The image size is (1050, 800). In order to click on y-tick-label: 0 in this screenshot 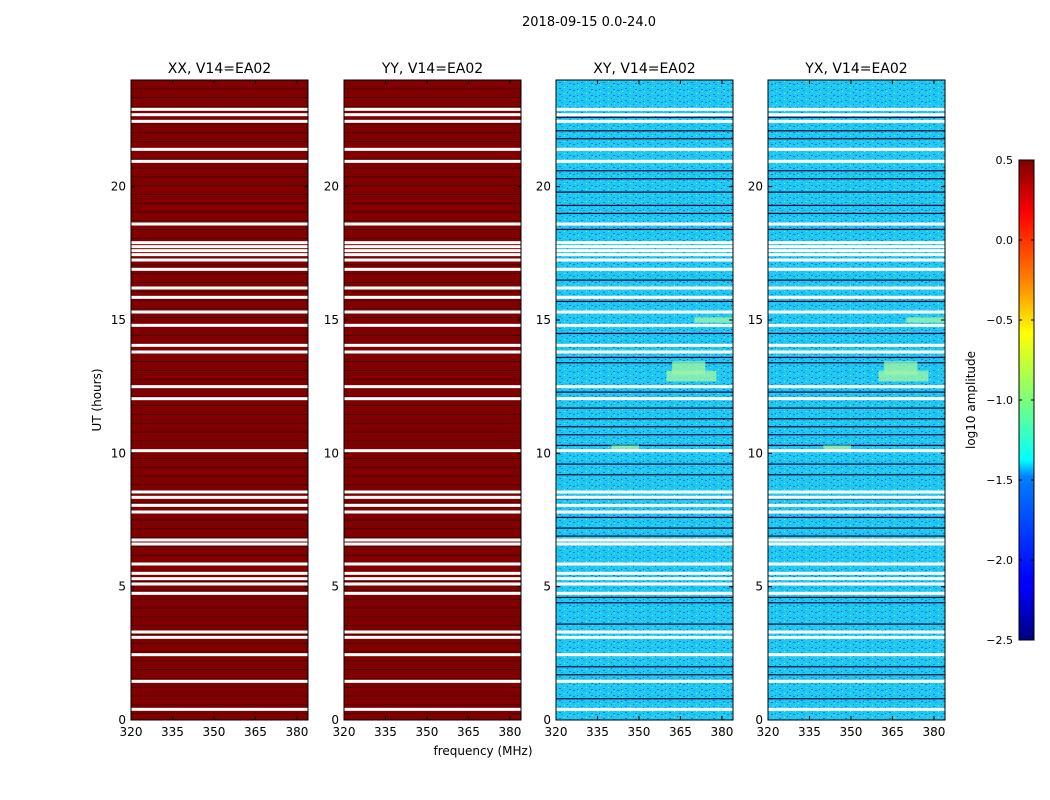, I will do `click(122, 720)`.